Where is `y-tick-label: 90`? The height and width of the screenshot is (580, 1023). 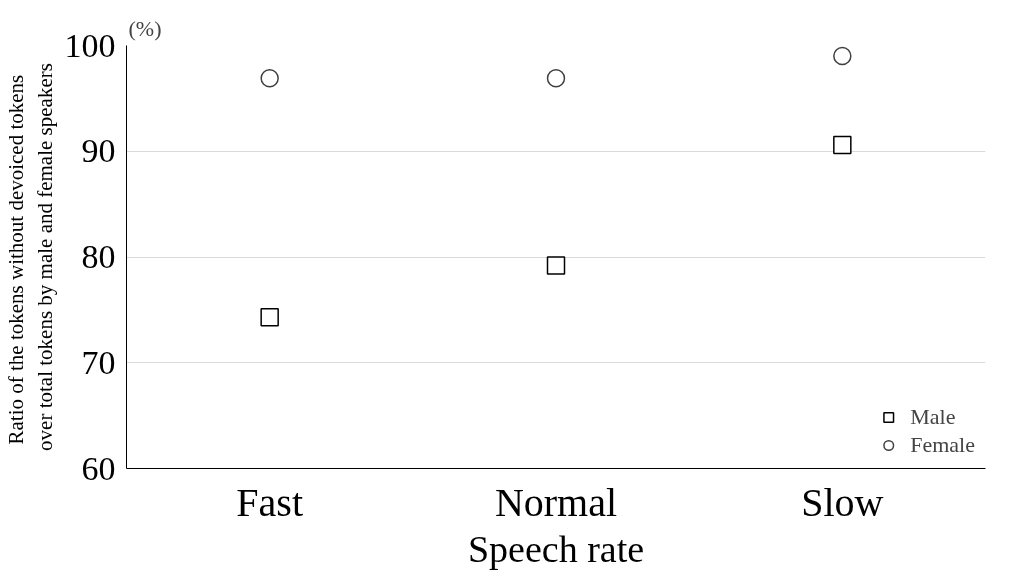
y-tick-label: 90 is located at coordinates (98, 151).